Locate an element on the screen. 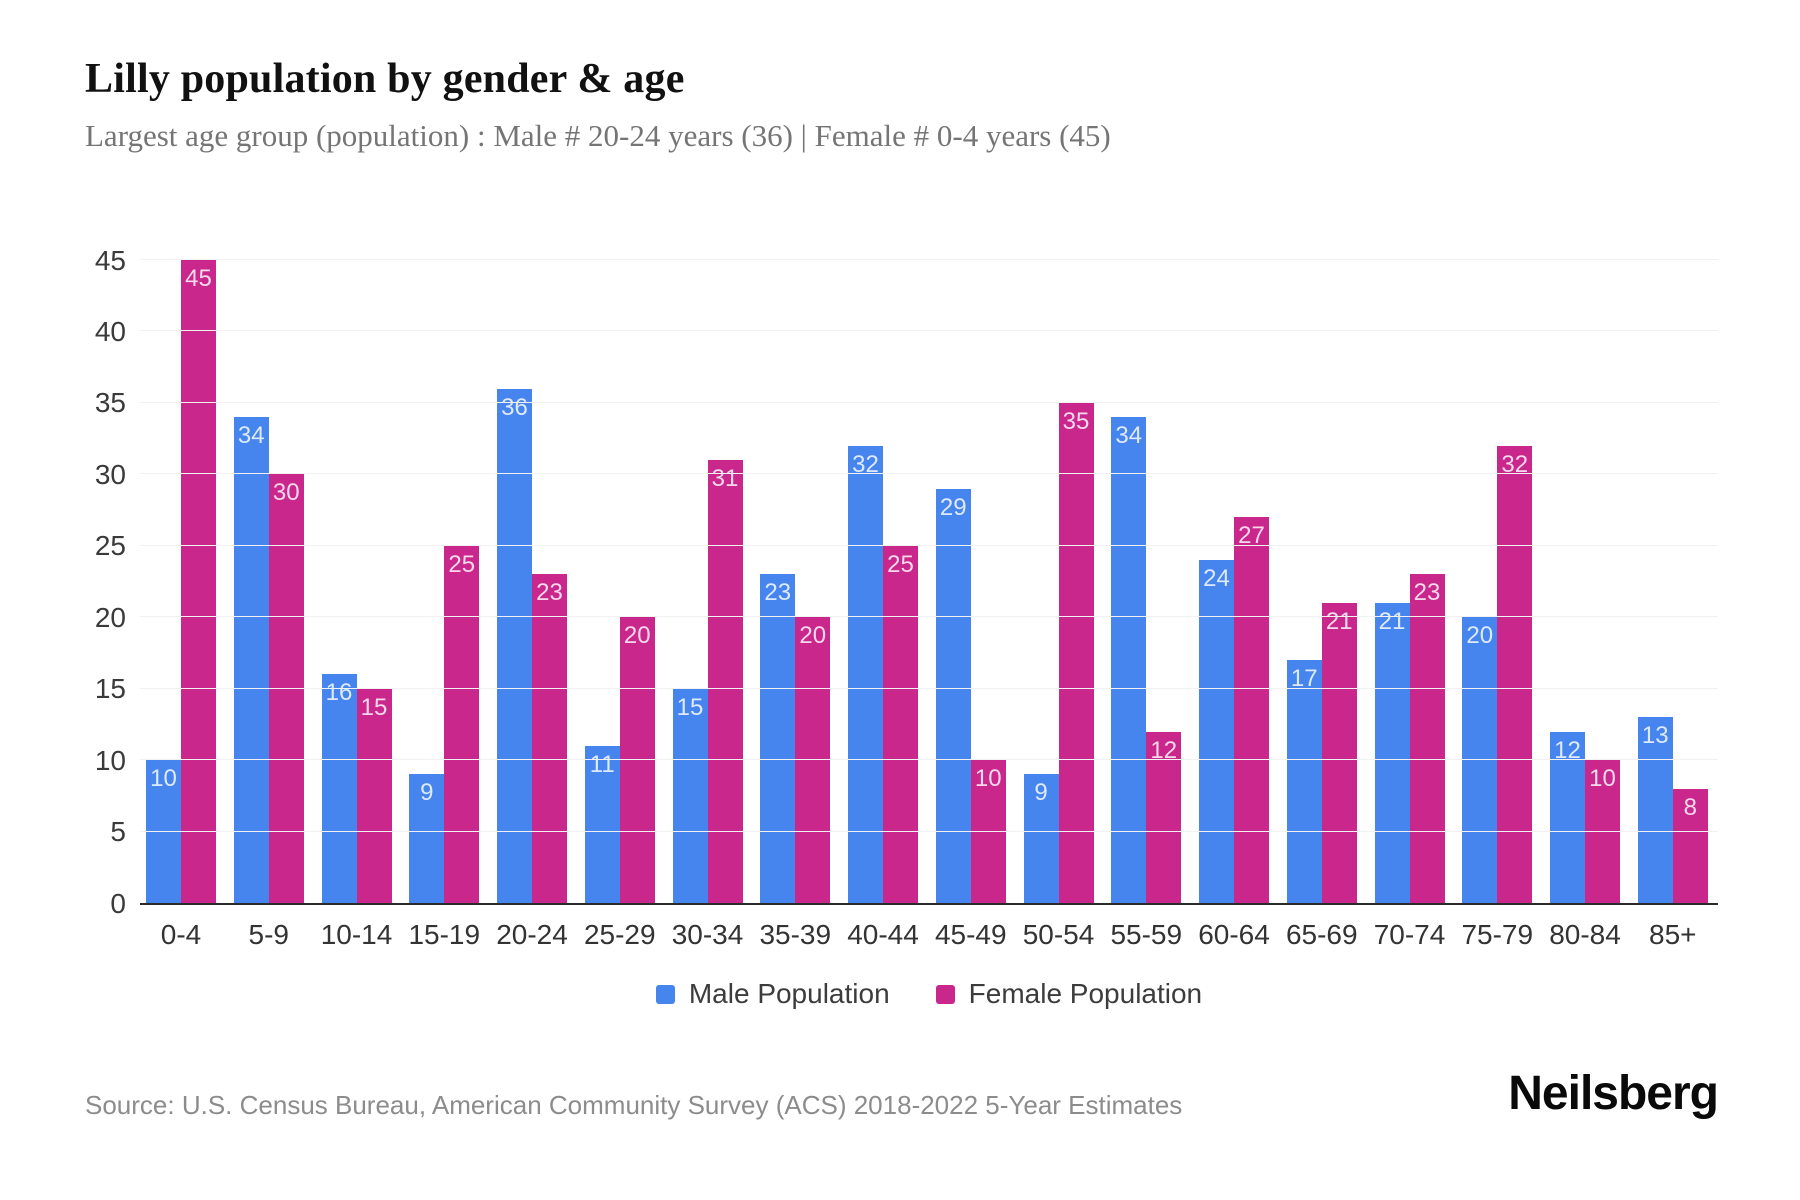  bar-female: 45 is located at coordinates (198, 581).